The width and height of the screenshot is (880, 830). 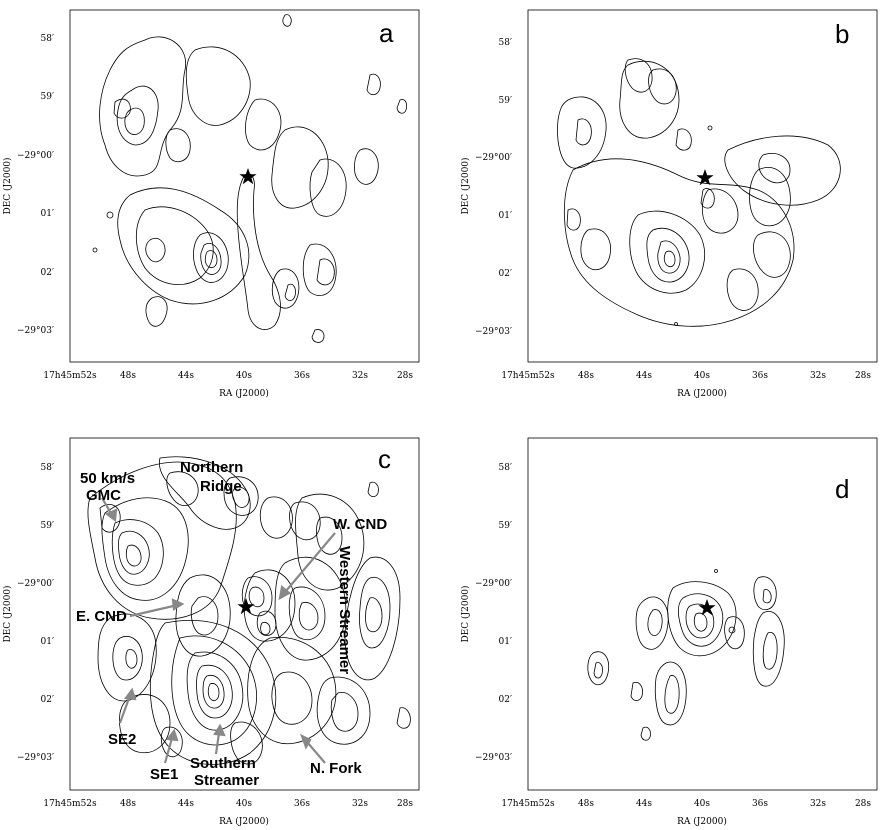 What do you see at coordinates (307, 565) in the screenshot?
I see `arrow-w-cnd` at bounding box center [307, 565].